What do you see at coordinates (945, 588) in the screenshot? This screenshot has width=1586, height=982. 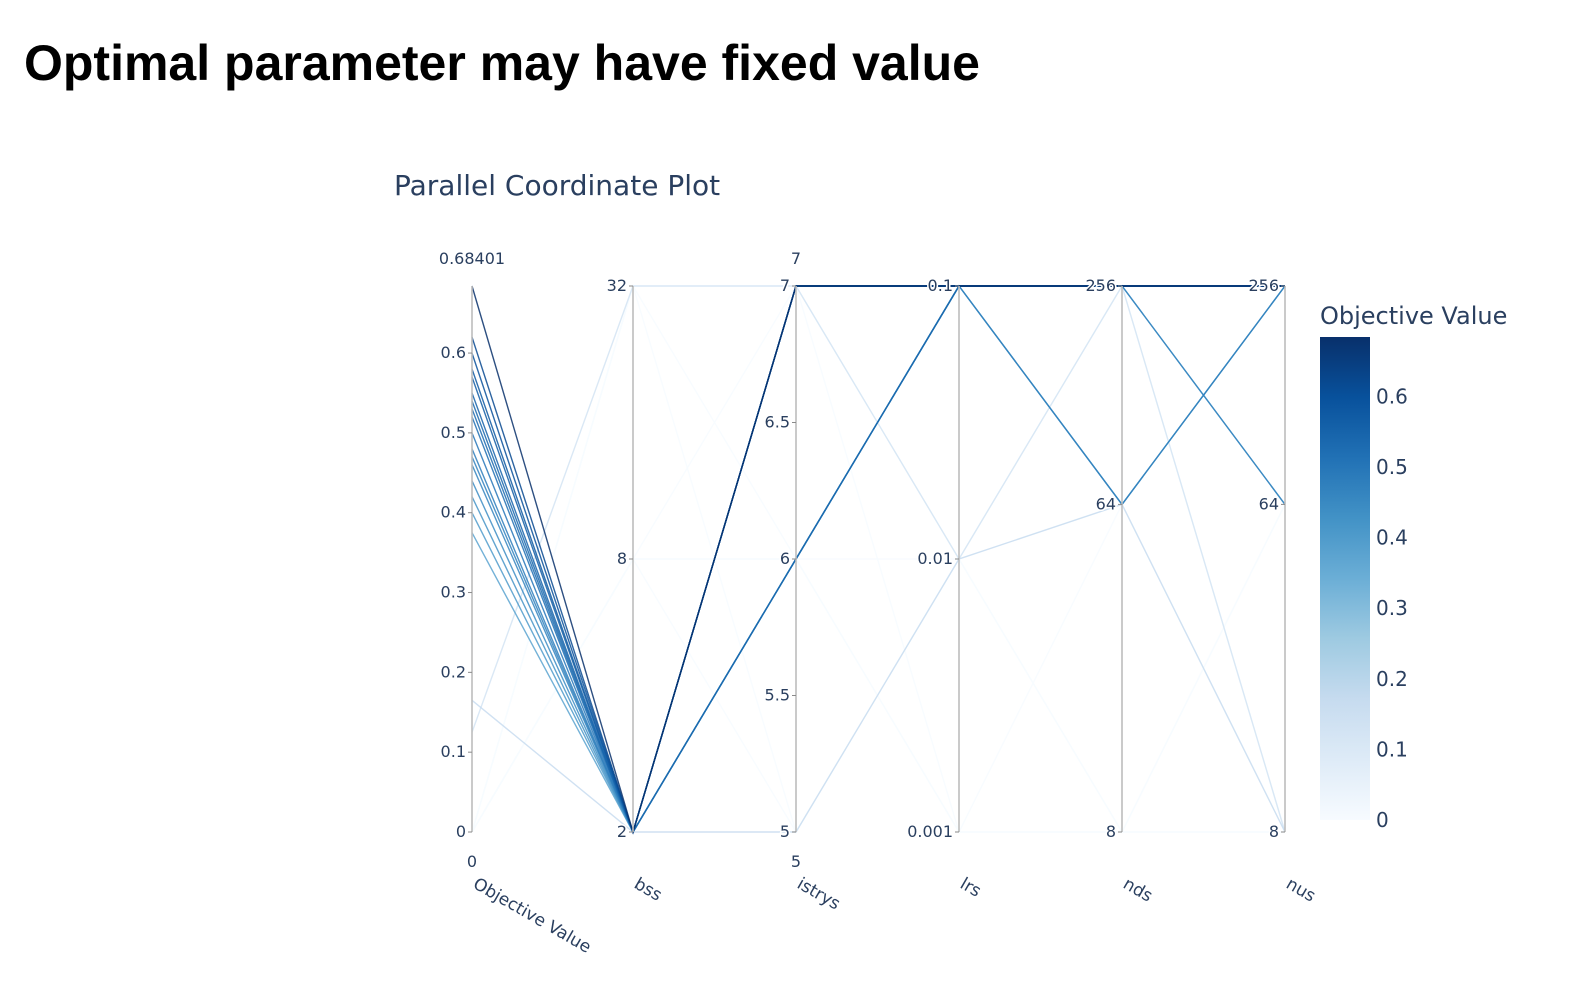 I see `axis-lrs: 0.001 0.01 0.1 lrs` at bounding box center [945, 588].